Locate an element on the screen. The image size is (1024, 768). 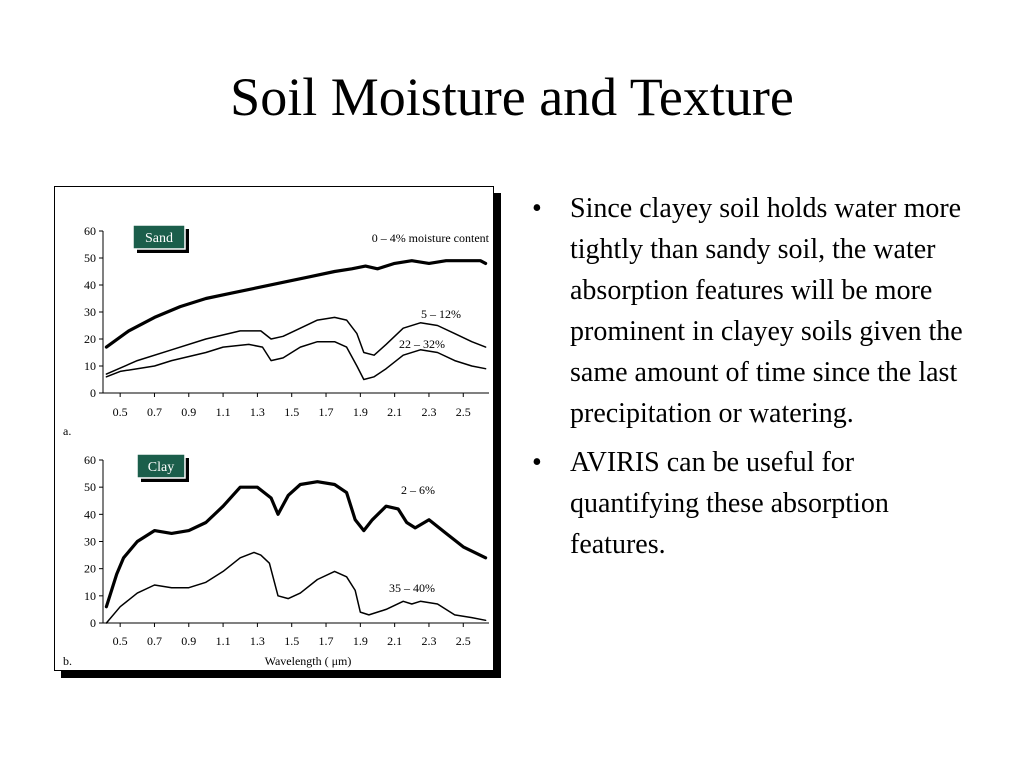
series-label: 22 – 32% is located at coordinates (422, 344).